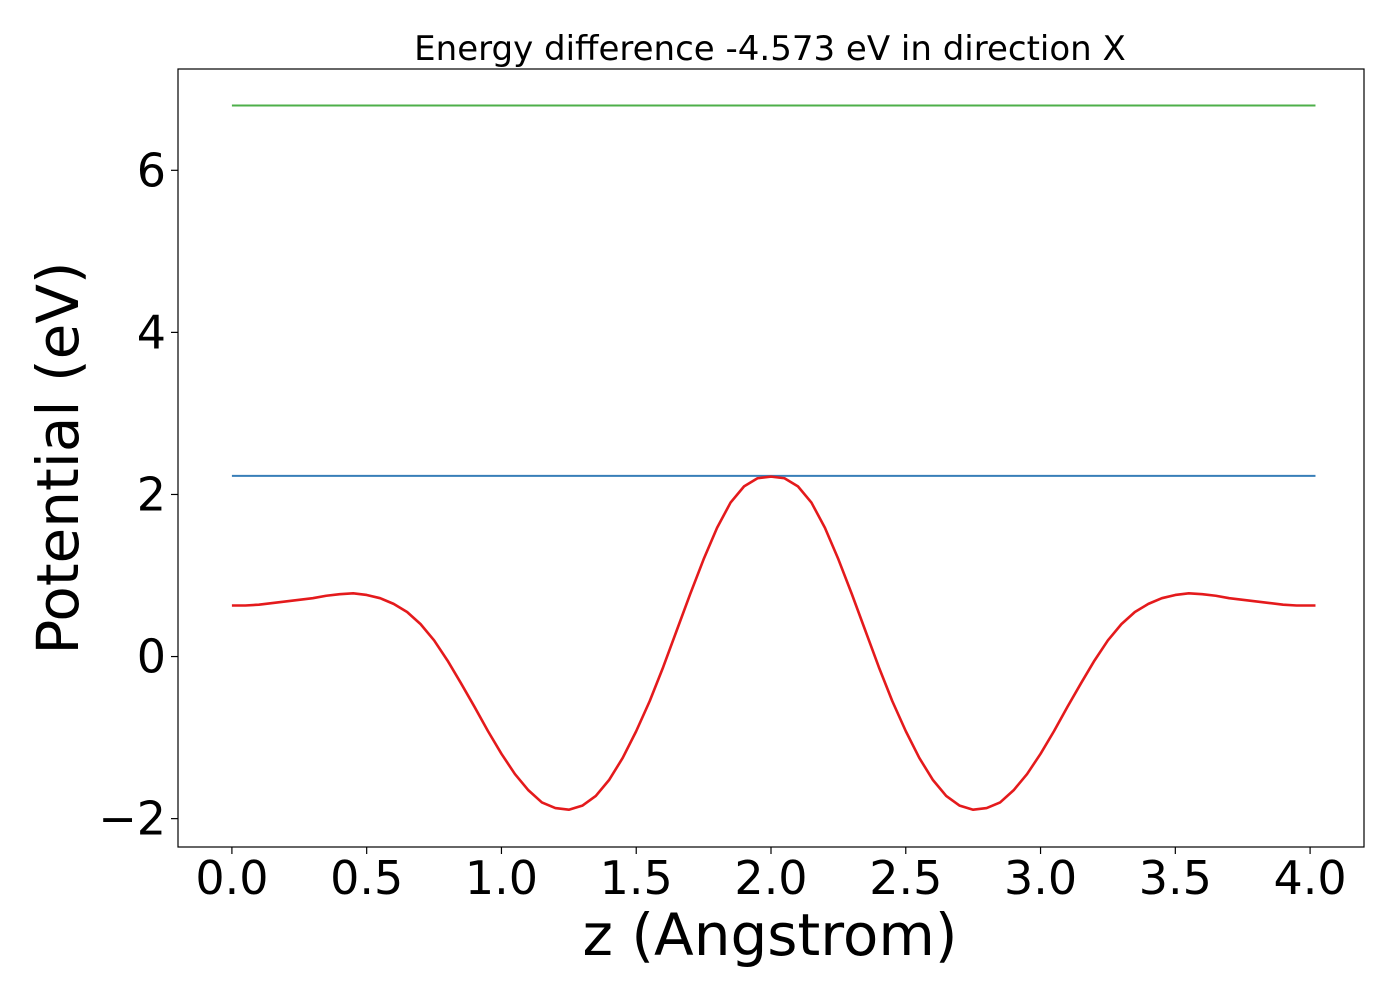 This screenshot has width=1400, height=1004. I want to click on x-axis: 0.0 0.5 1.0 1.5 2.0 2.5 3.0 3.5 4.0, so click(771, 876).